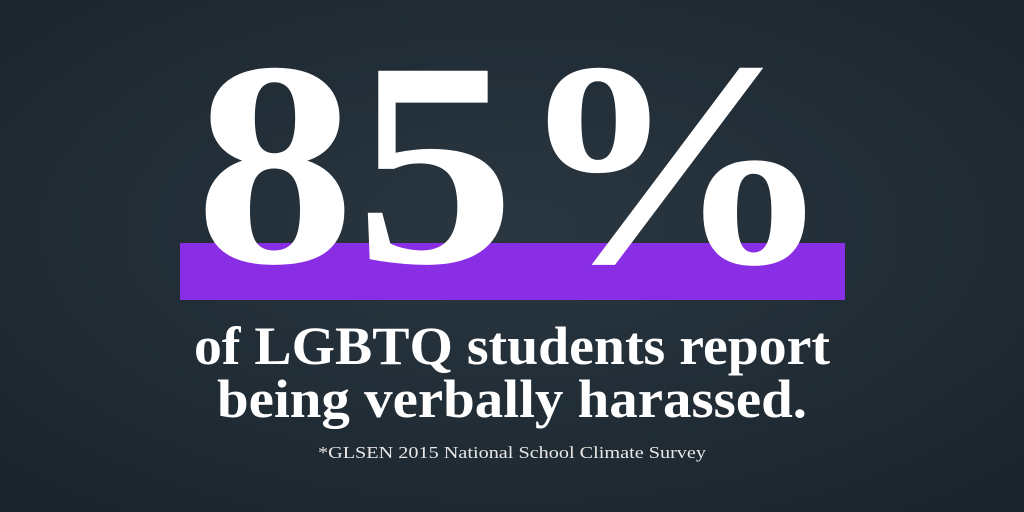 The width and height of the screenshot is (1024, 512). I want to click on highlight-bar, so click(512, 271).